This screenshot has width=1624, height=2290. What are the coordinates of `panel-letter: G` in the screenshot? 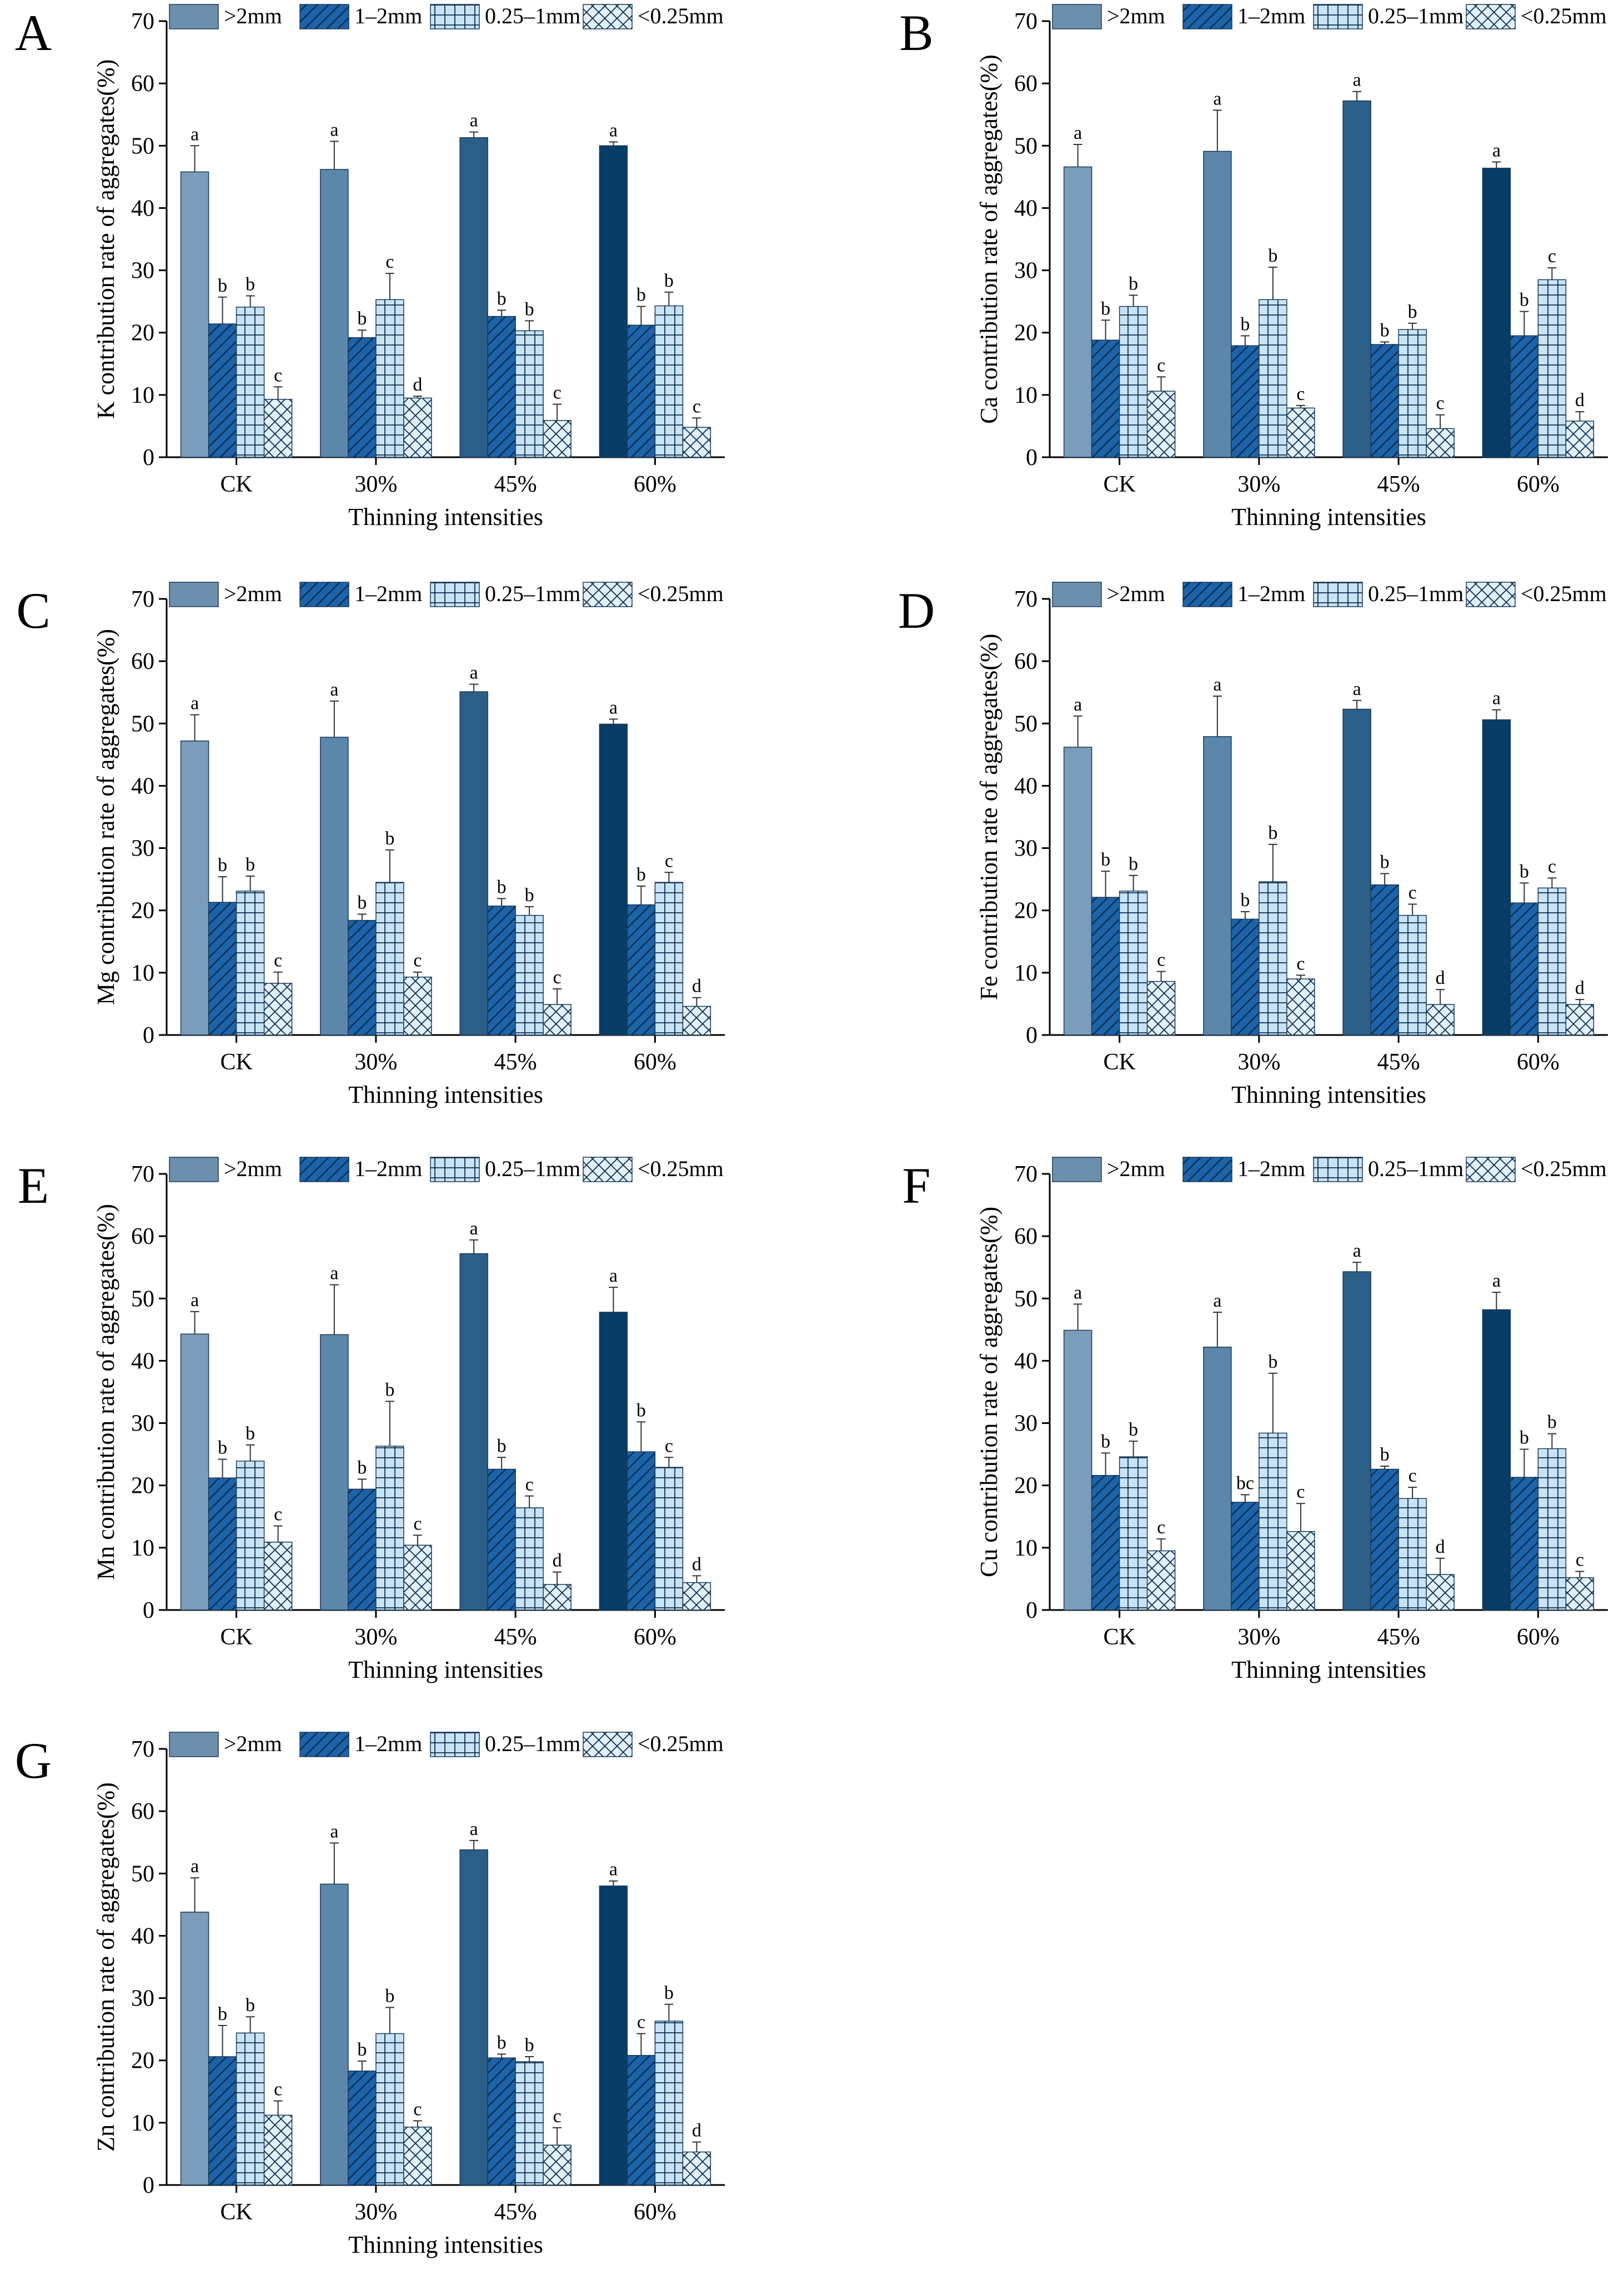 It's located at (33, 1761).